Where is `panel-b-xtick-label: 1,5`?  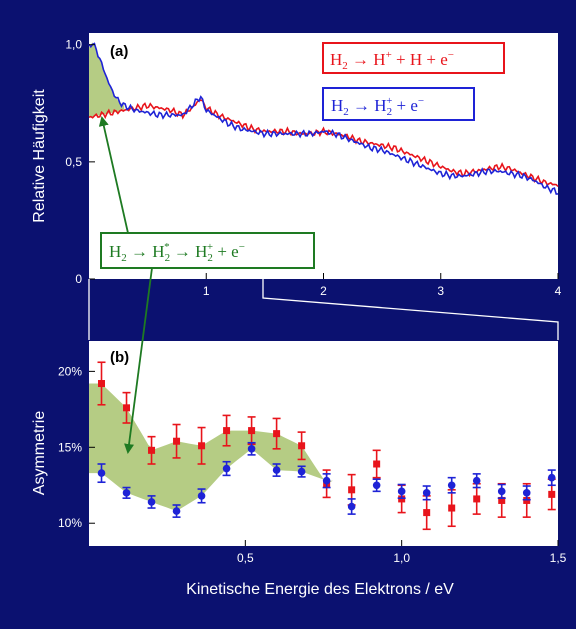 panel-b-xtick-label: 1,5 is located at coordinates (558, 558).